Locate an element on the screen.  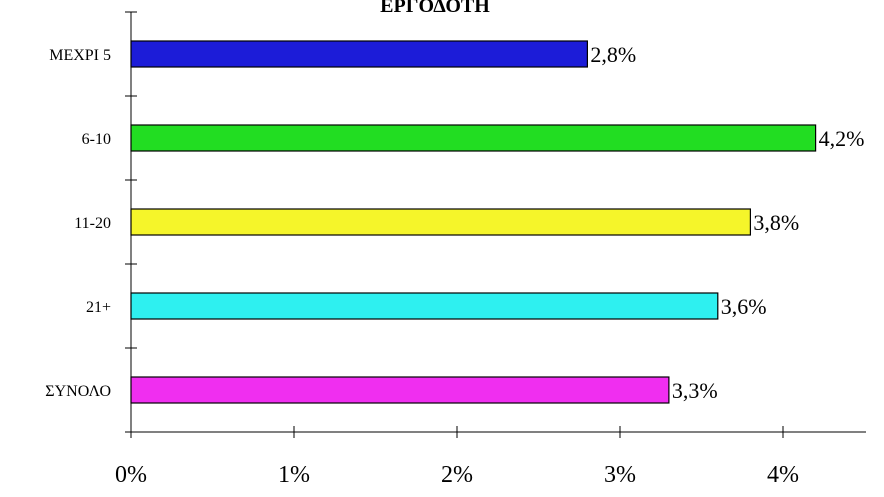
data-label: 3,8% is located at coordinates (776, 222).